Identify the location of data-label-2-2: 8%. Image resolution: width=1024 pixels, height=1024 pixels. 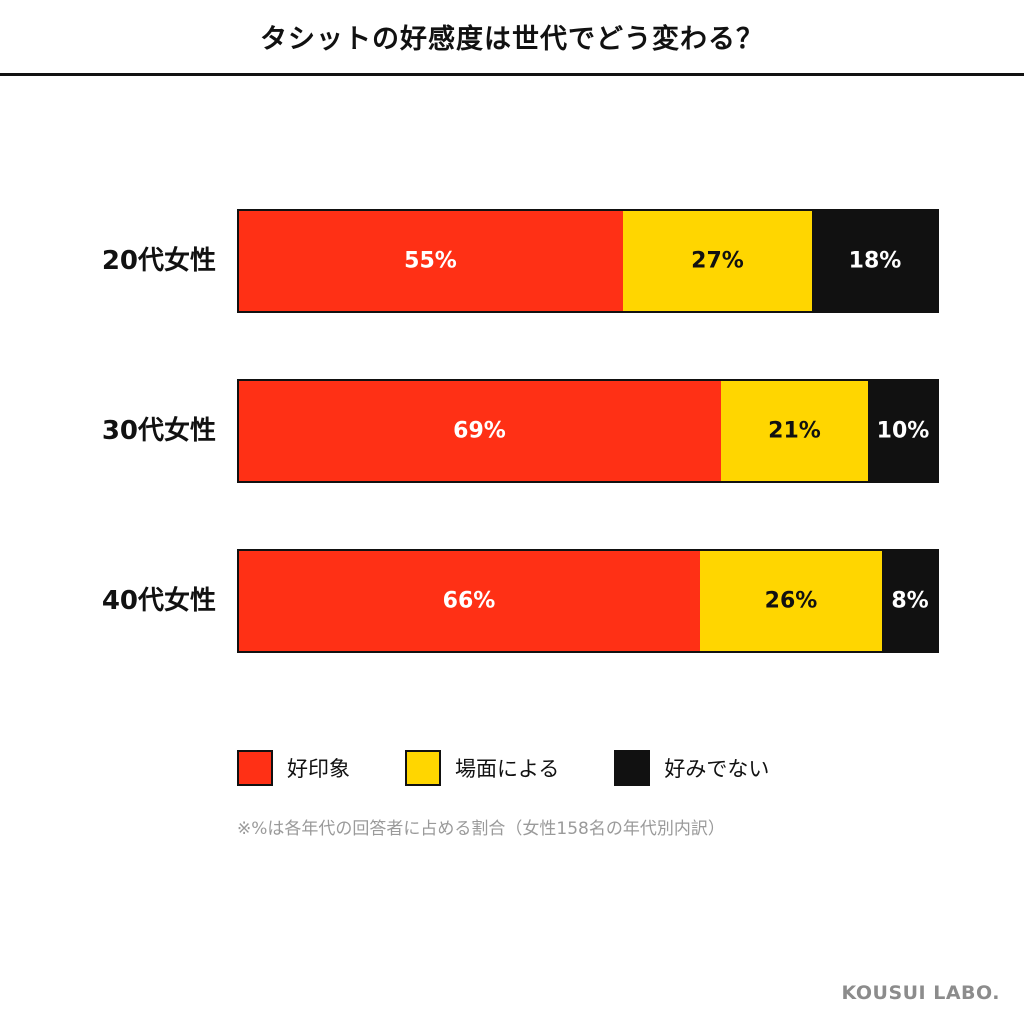
(909, 601).